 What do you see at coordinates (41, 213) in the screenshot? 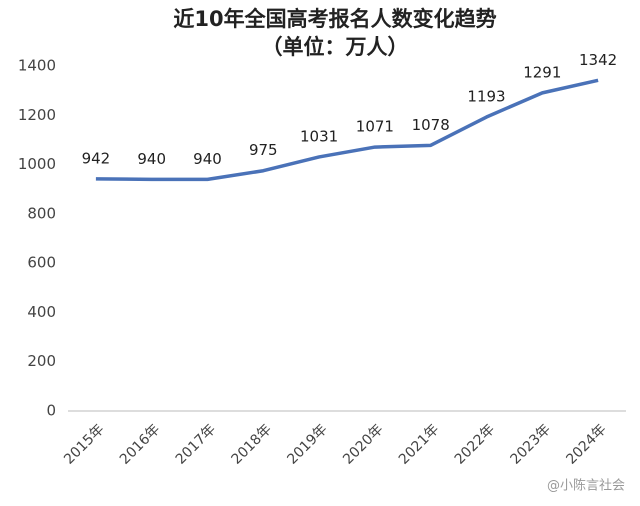
I see `y-tick-label: 800` at bounding box center [41, 213].